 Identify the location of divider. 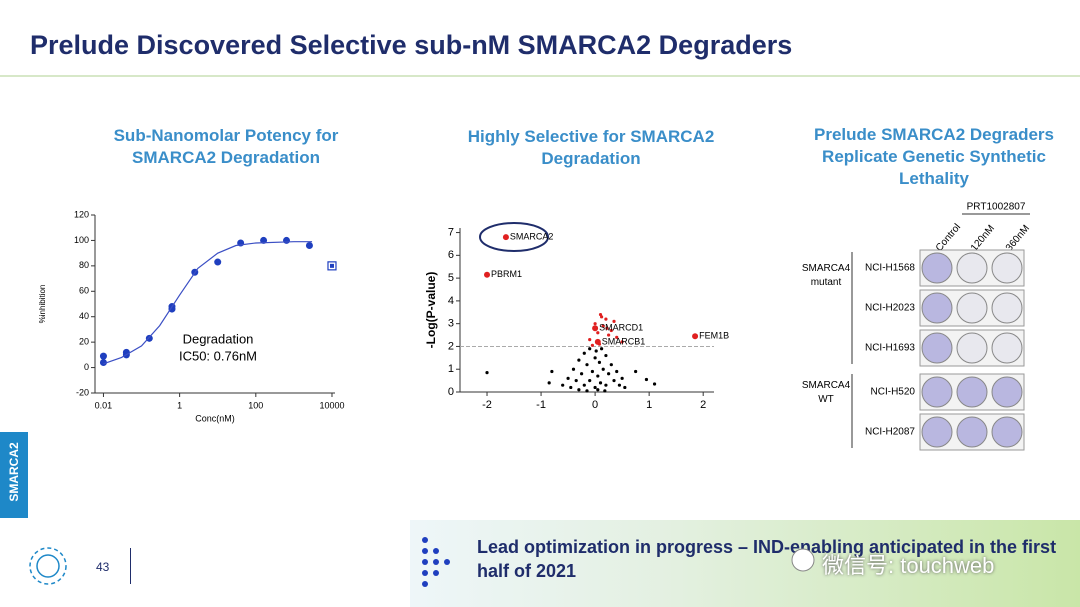
(130, 566).